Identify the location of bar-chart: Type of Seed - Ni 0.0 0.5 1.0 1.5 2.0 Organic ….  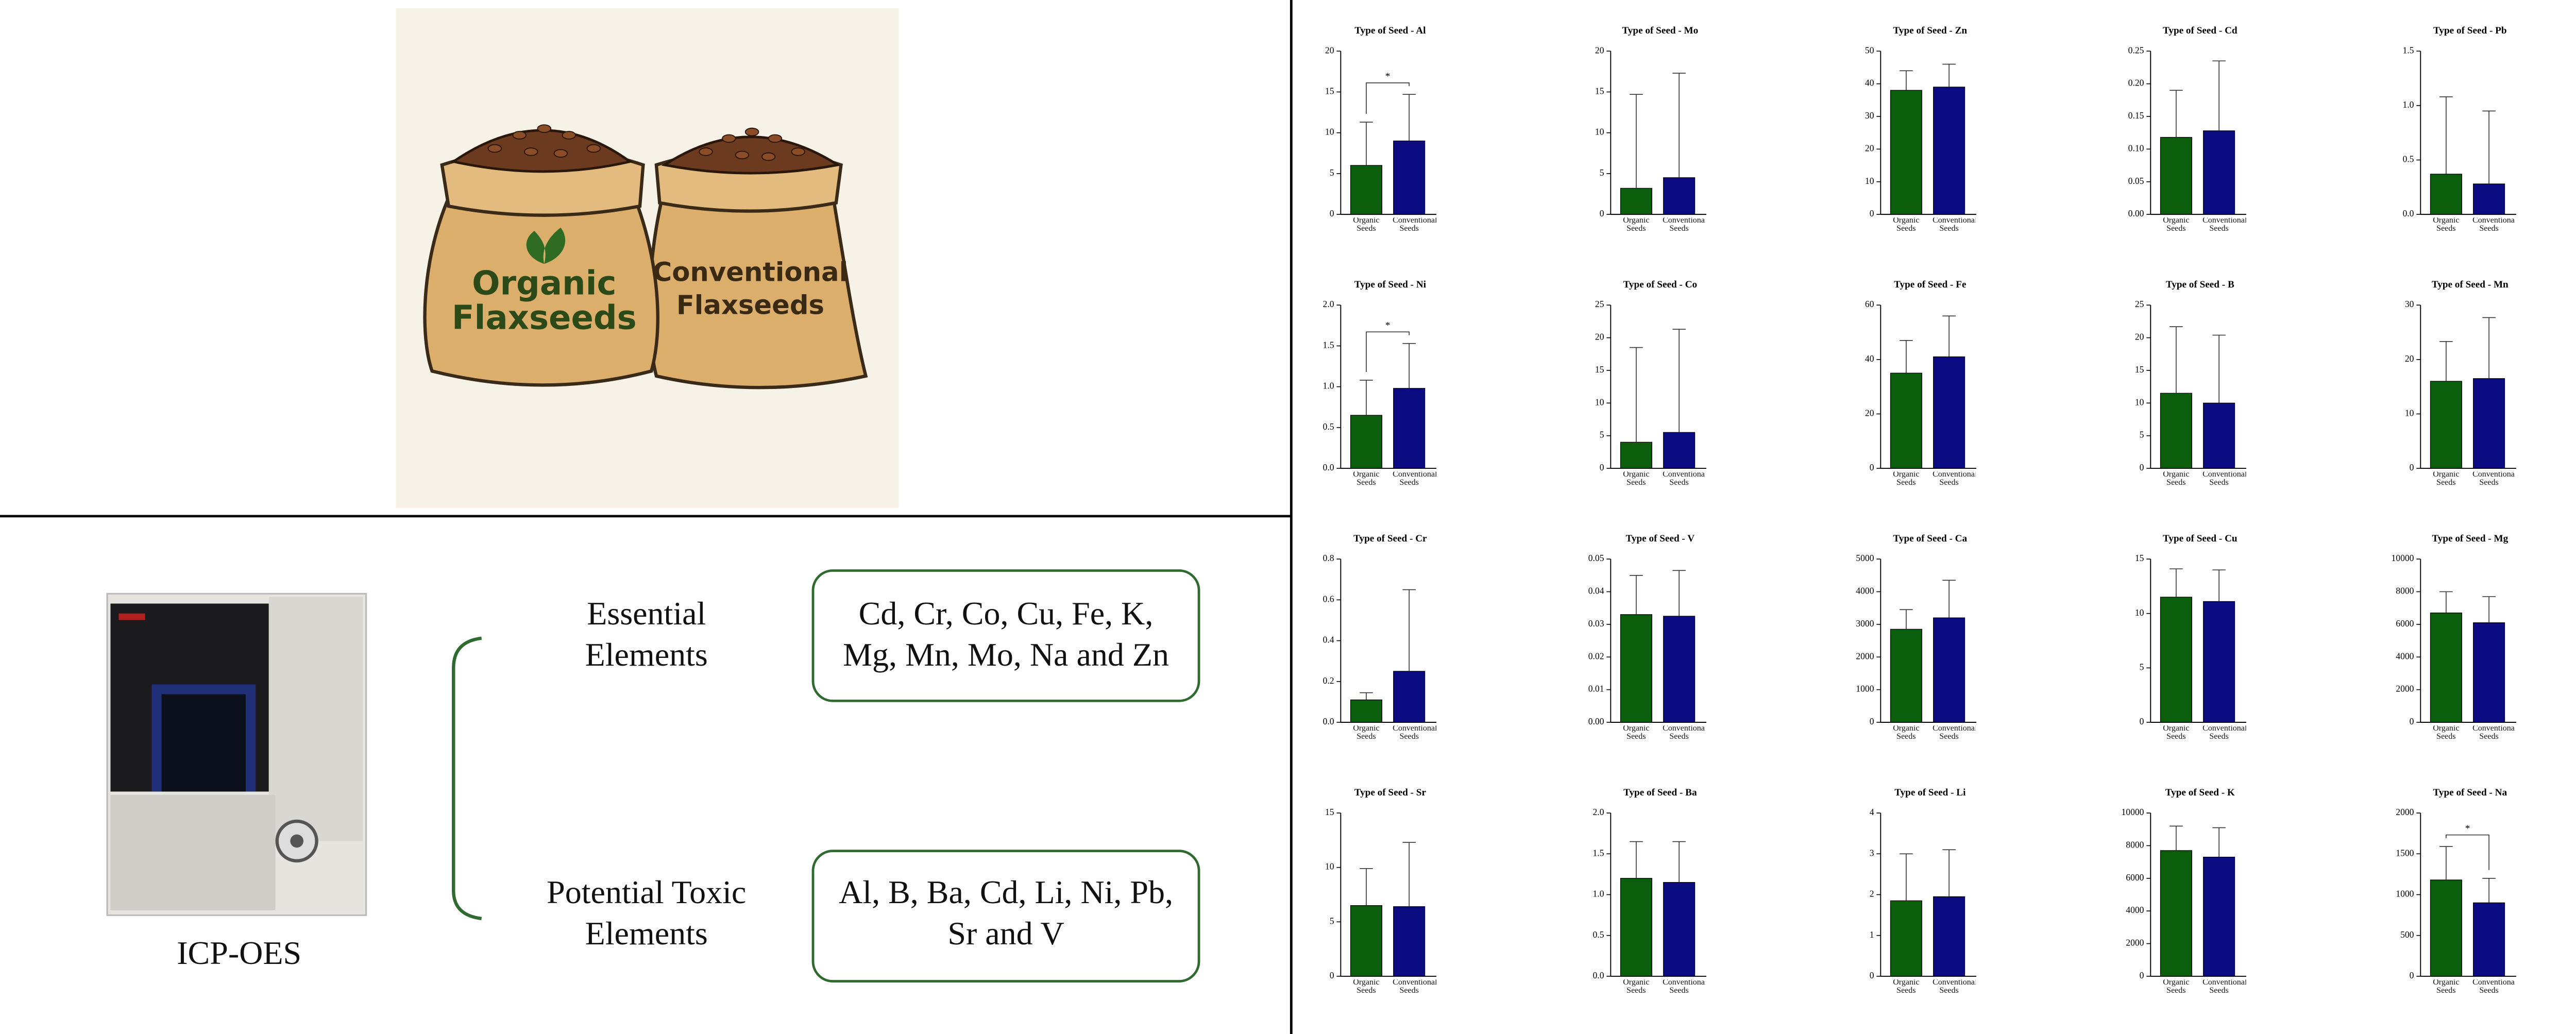
(1379, 383).